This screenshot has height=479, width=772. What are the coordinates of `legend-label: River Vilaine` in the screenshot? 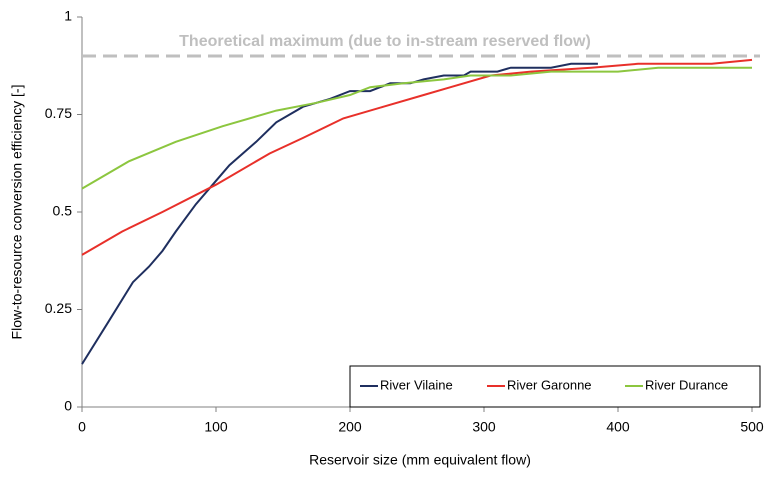 It's located at (416, 384).